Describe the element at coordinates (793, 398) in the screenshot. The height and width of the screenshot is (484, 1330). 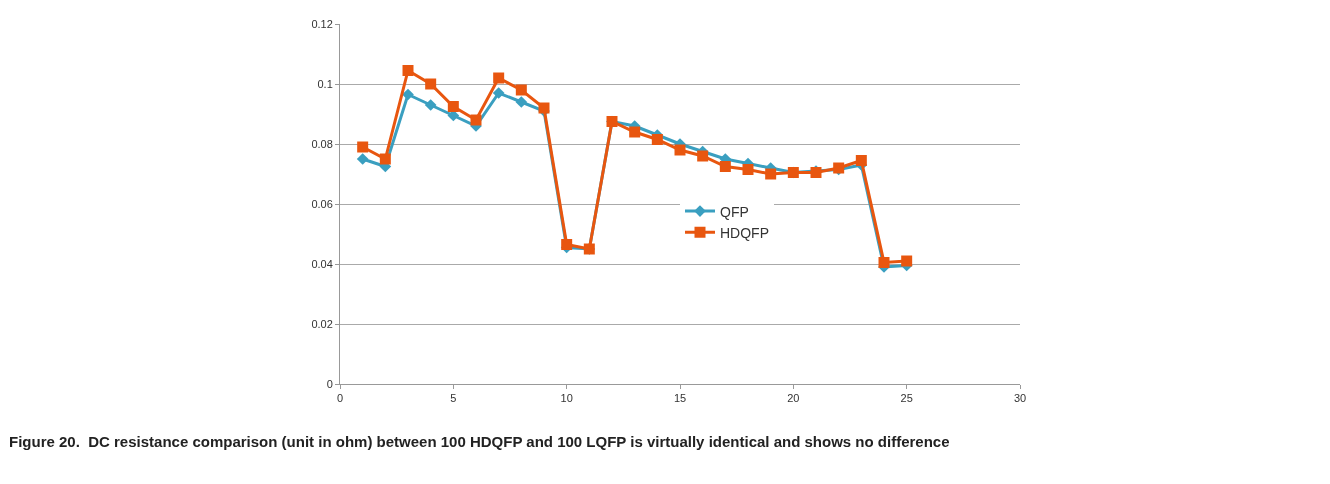
I see `x-tick-label: 20` at that location.